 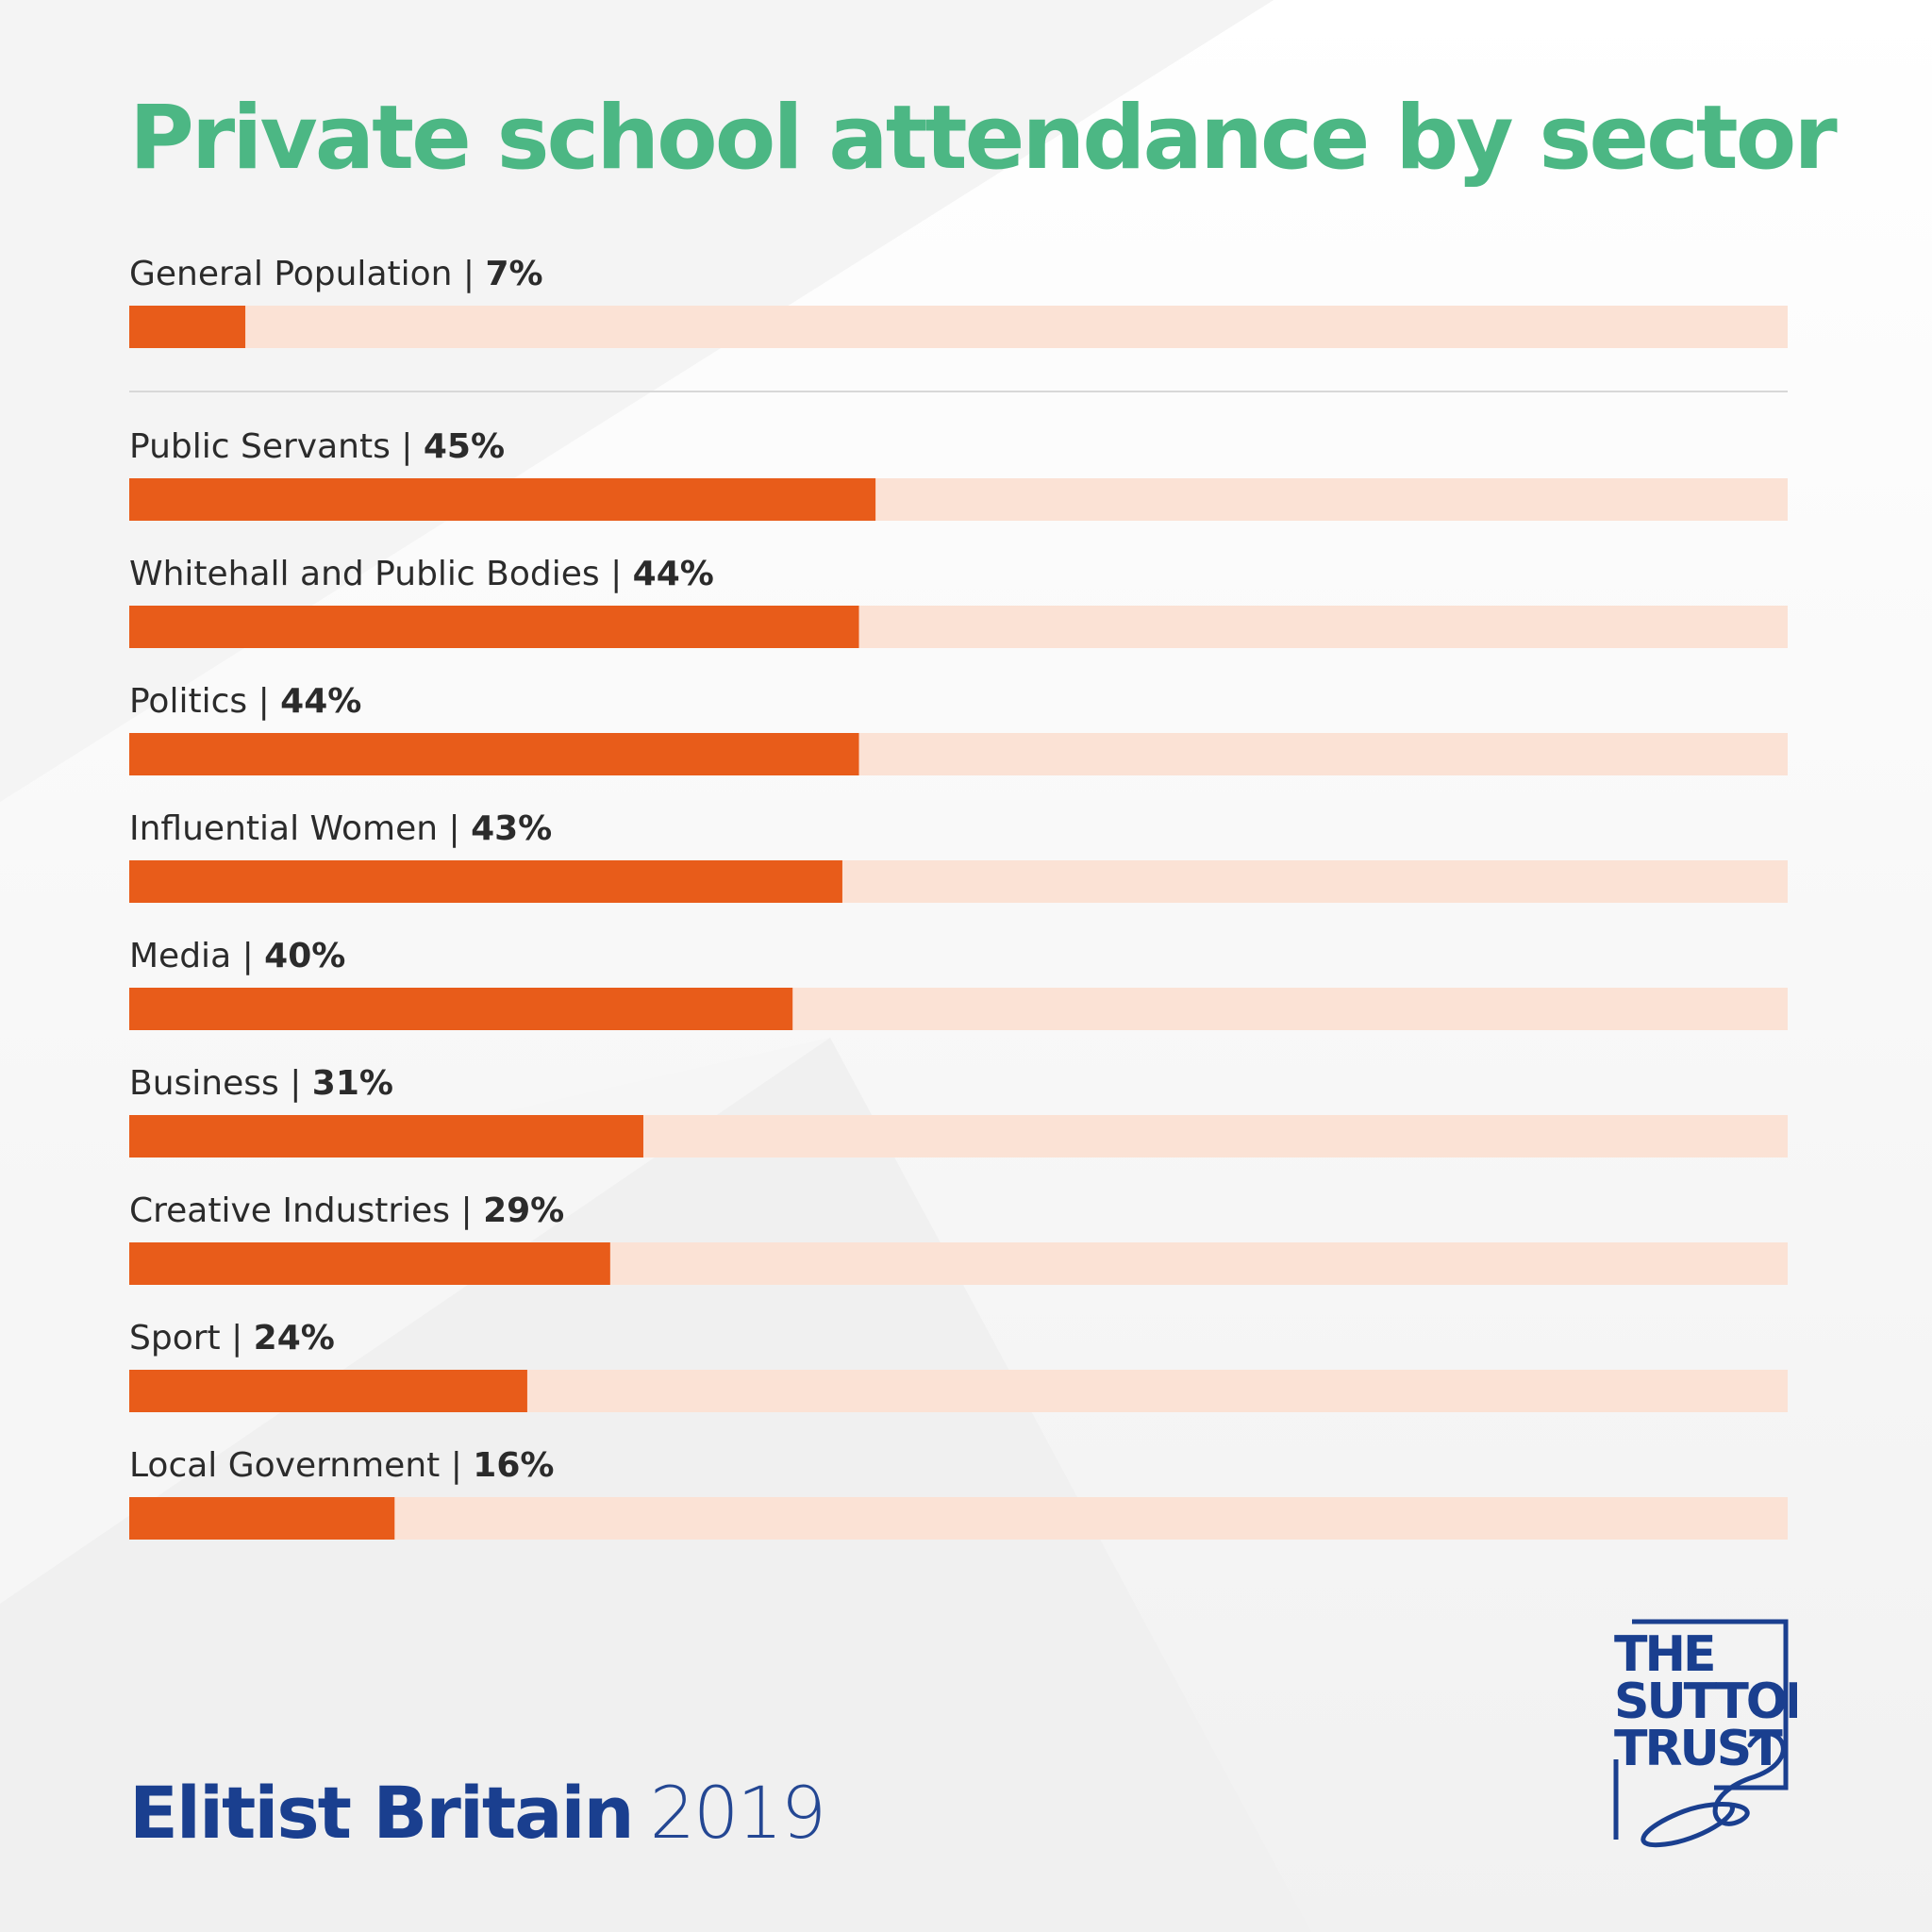 What do you see at coordinates (959, 601) in the screenshot?
I see `bar-row: Whitehall and Public Bodies | 44%` at bounding box center [959, 601].